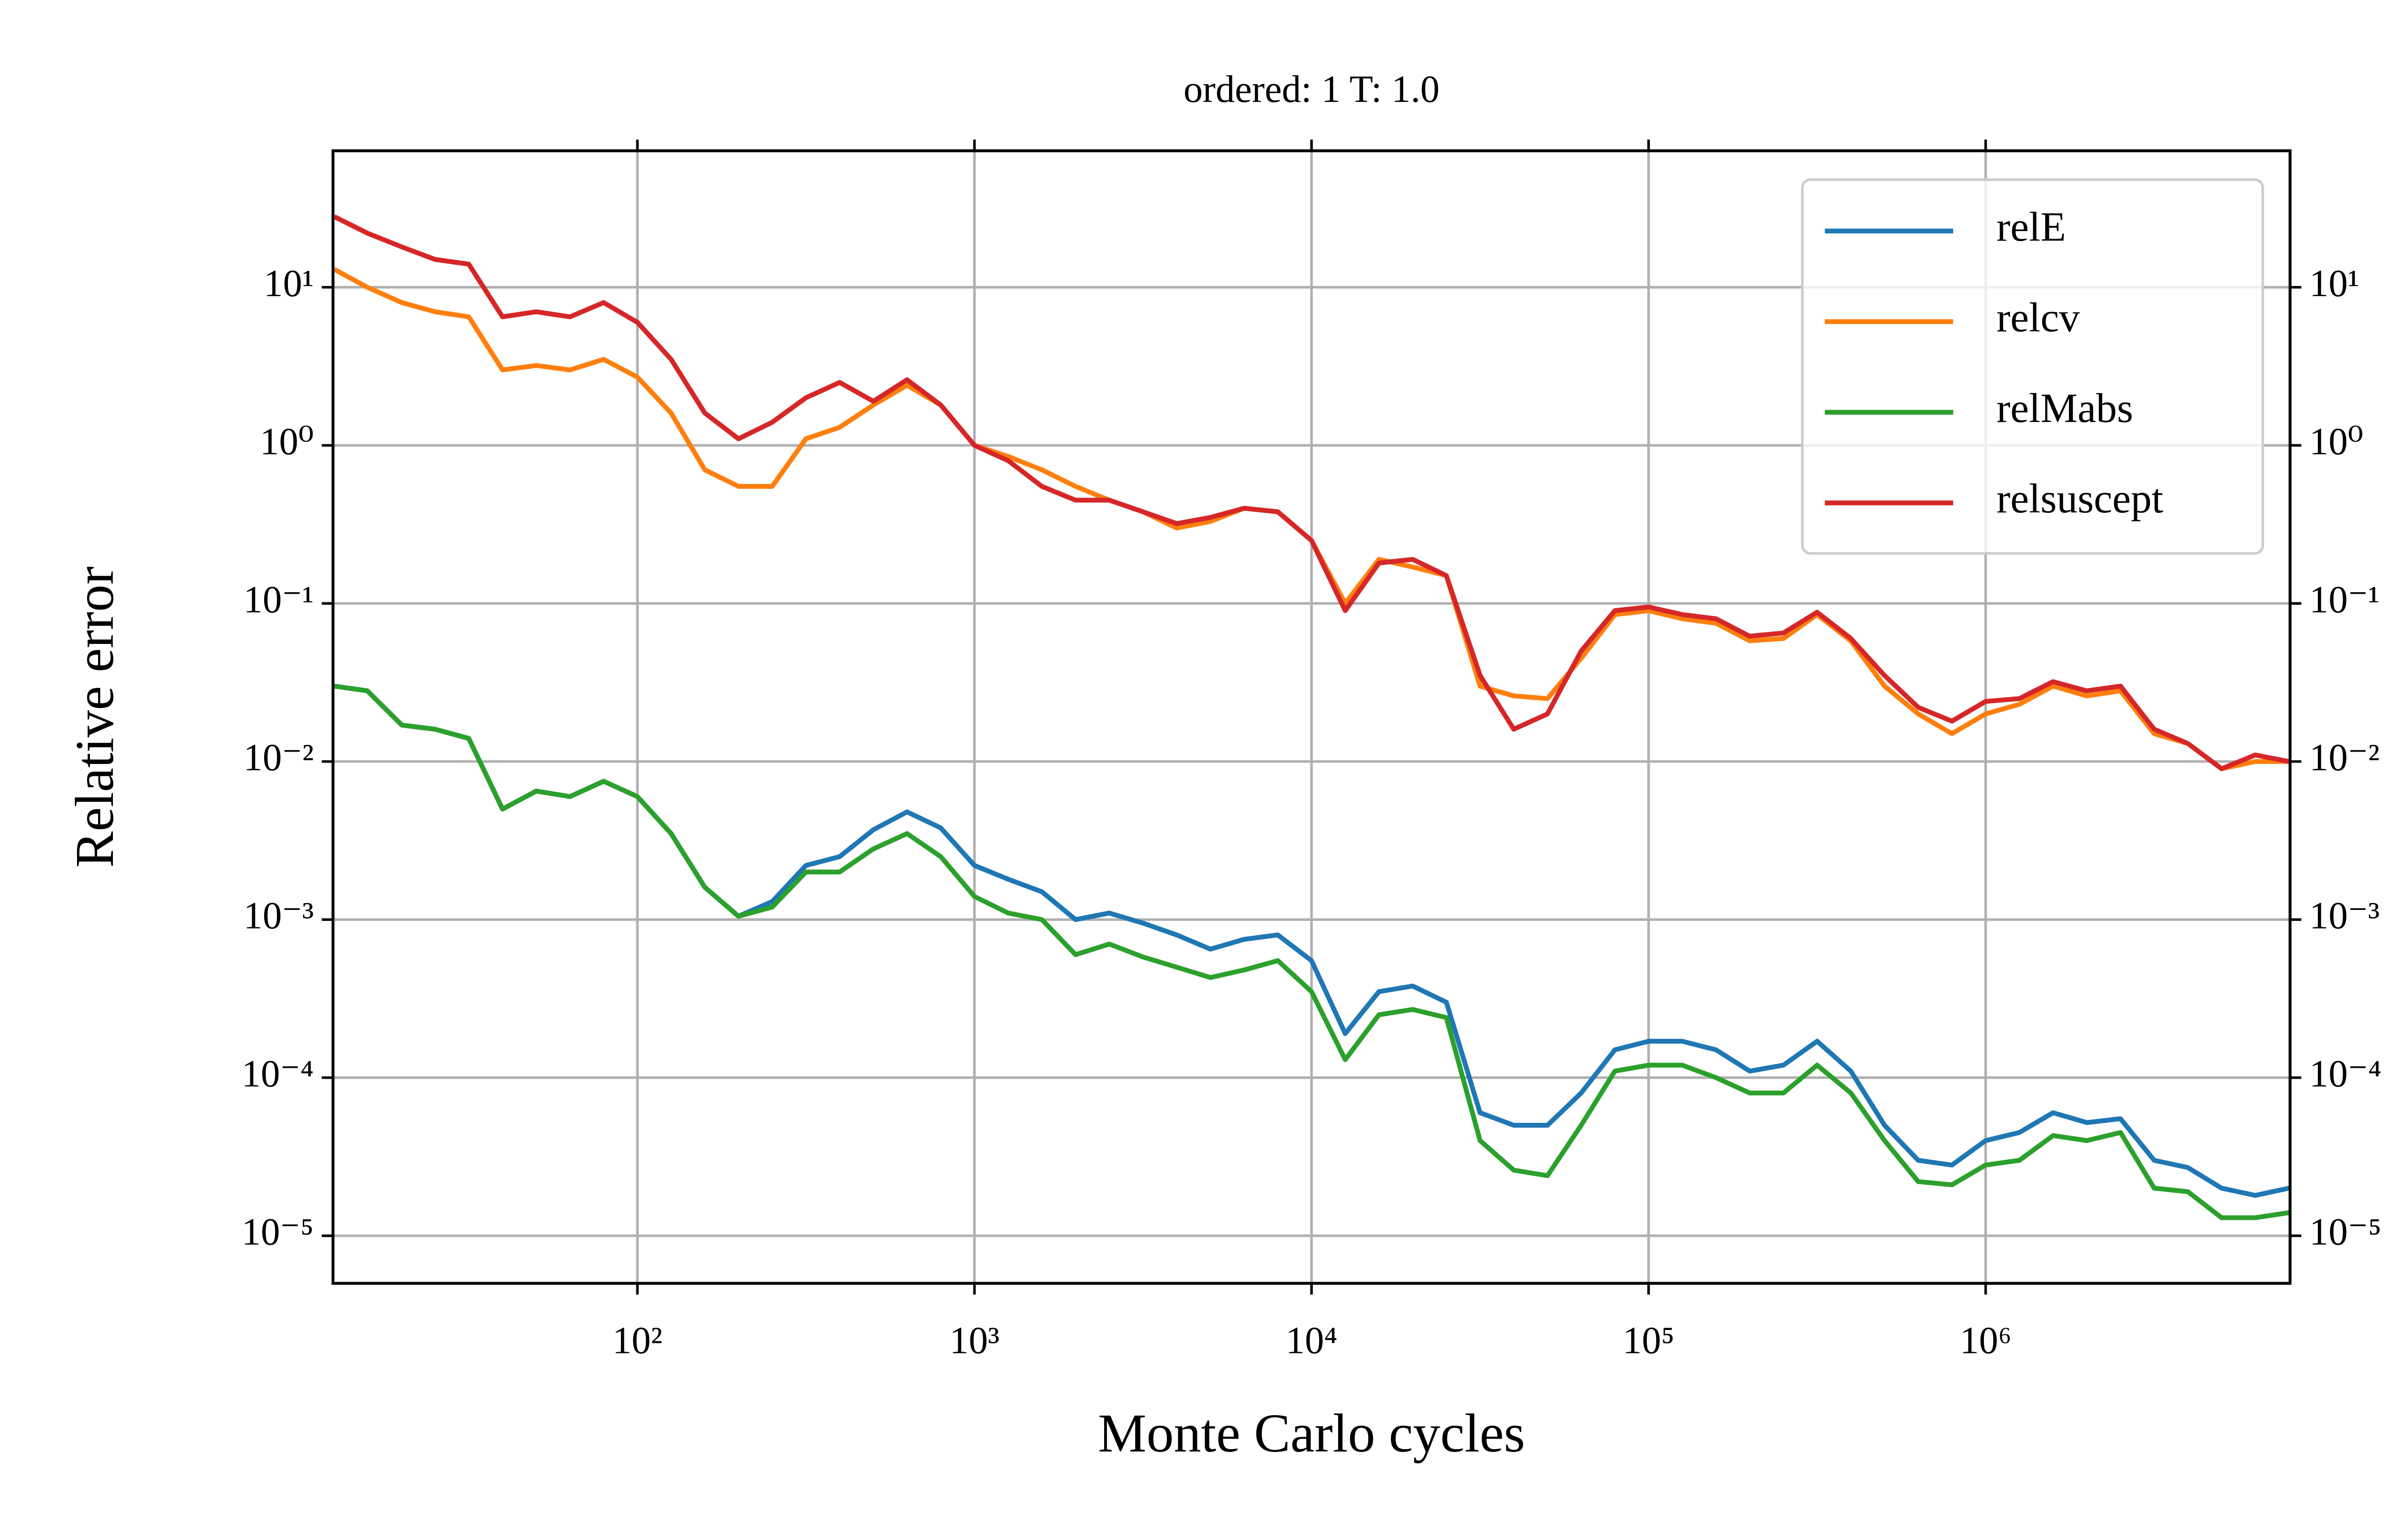  What do you see at coordinates (1311, 1340) in the screenshot?
I see `x-tick-label: 10⁴` at bounding box center [1311, 1340].